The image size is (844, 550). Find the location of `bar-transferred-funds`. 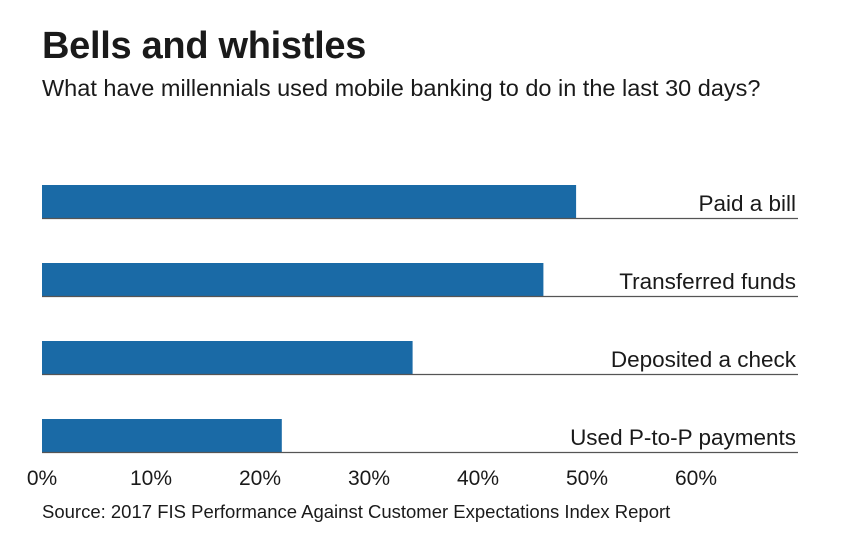

bar-transferred-funds is located at coordinates (293, 279).